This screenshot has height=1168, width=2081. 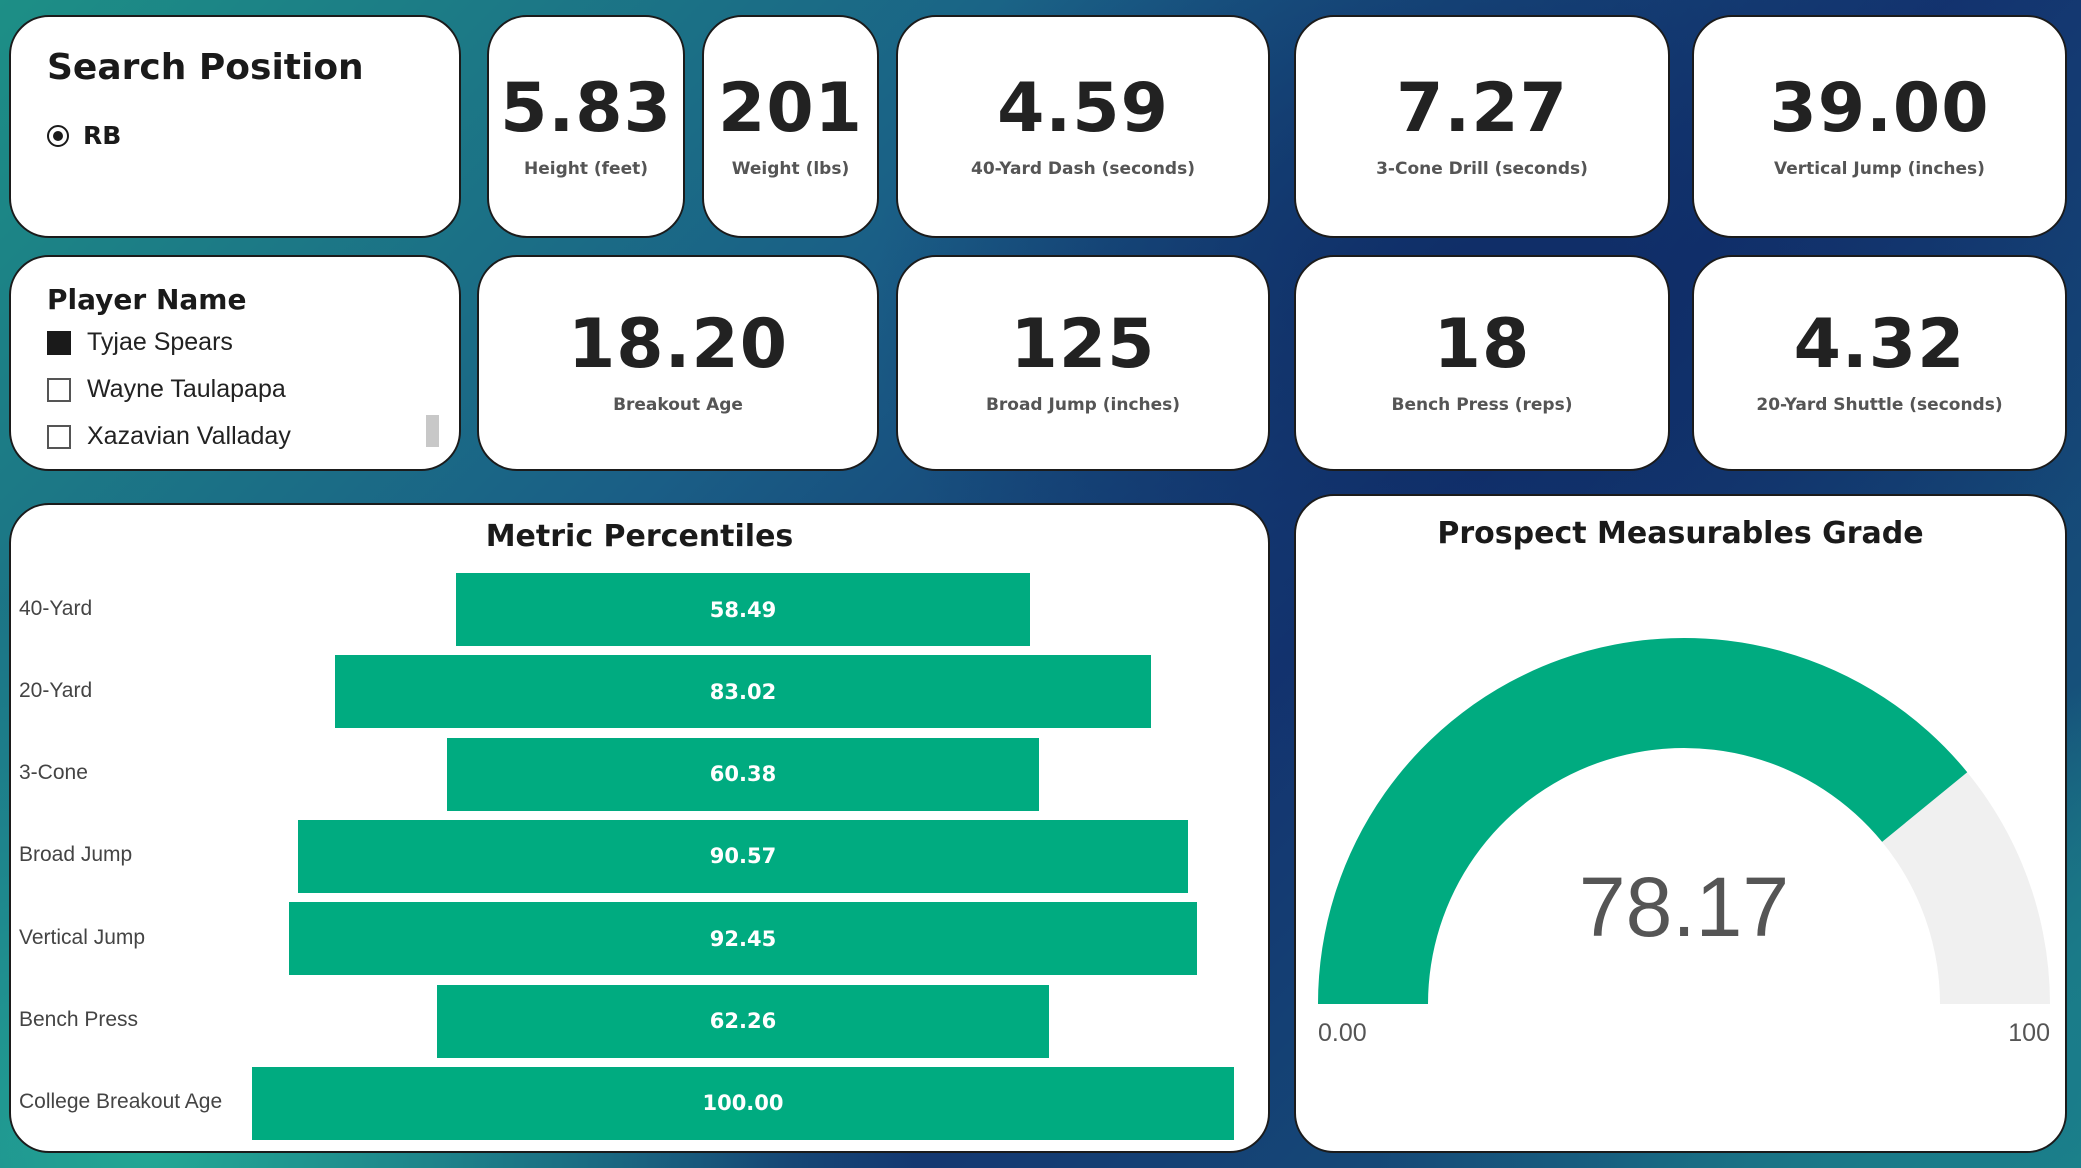 I want to click on kpi-label: 40-Yard Dash (seconds), so click(x=1083, y=168).